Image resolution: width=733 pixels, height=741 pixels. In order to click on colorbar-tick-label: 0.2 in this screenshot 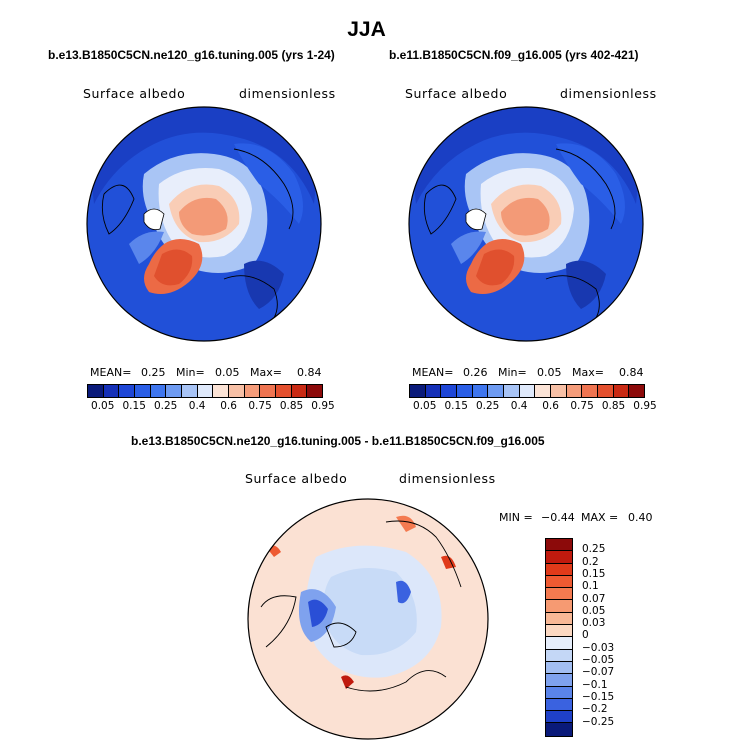, I will do `click(590, 561)`.